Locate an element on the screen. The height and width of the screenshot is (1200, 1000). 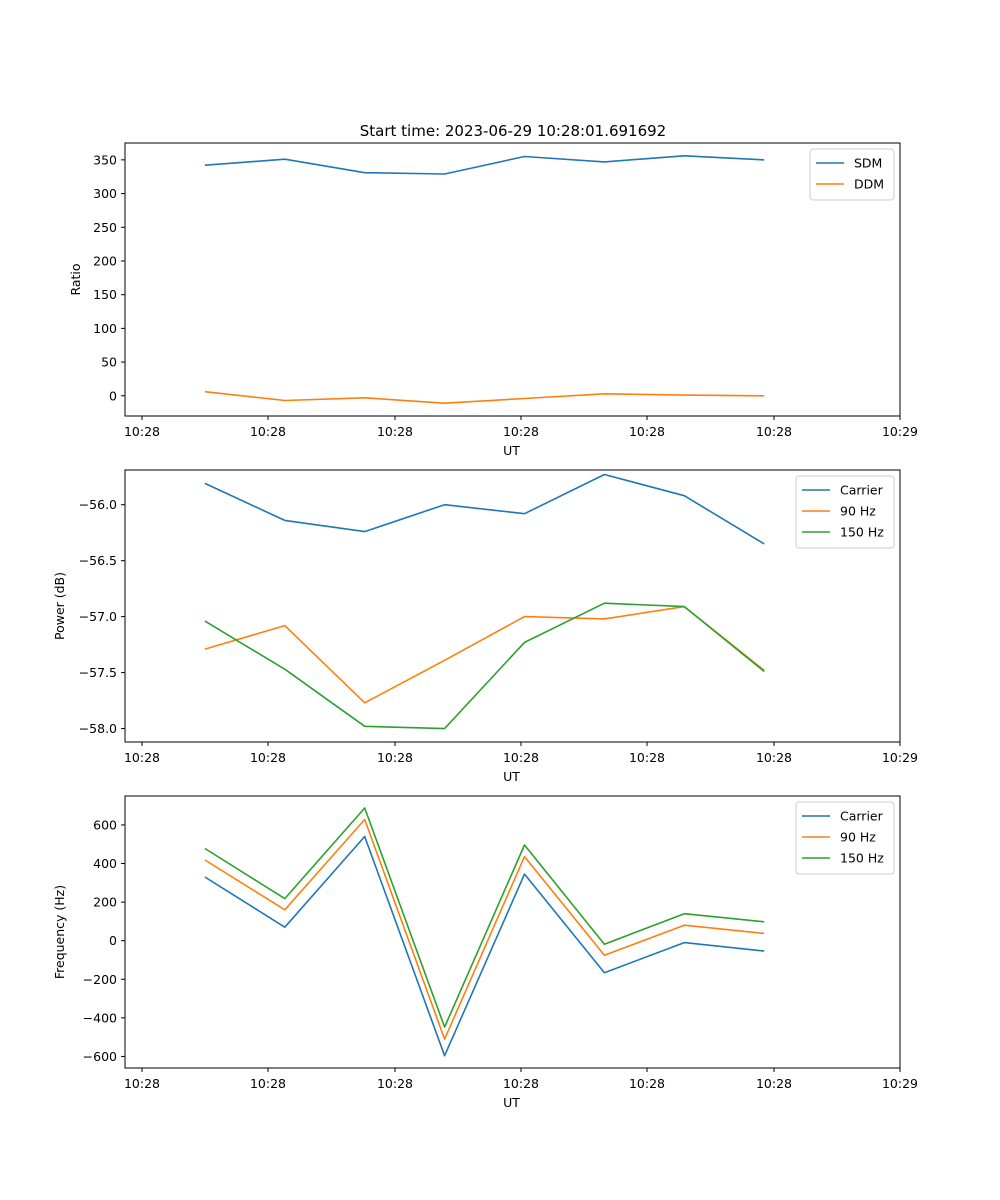
y-axis-label: Ratio is located at coordinates (75, 279).